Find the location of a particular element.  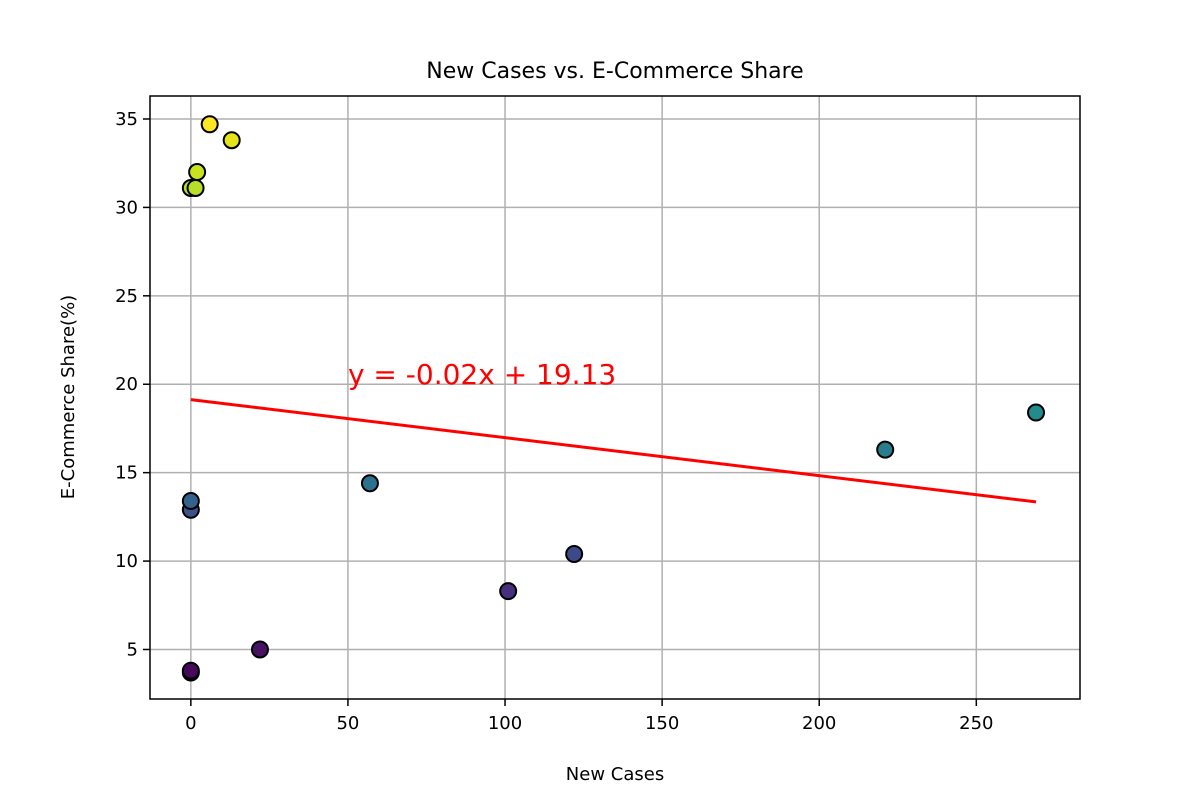

regression-line is located at coordinates (613, 451).